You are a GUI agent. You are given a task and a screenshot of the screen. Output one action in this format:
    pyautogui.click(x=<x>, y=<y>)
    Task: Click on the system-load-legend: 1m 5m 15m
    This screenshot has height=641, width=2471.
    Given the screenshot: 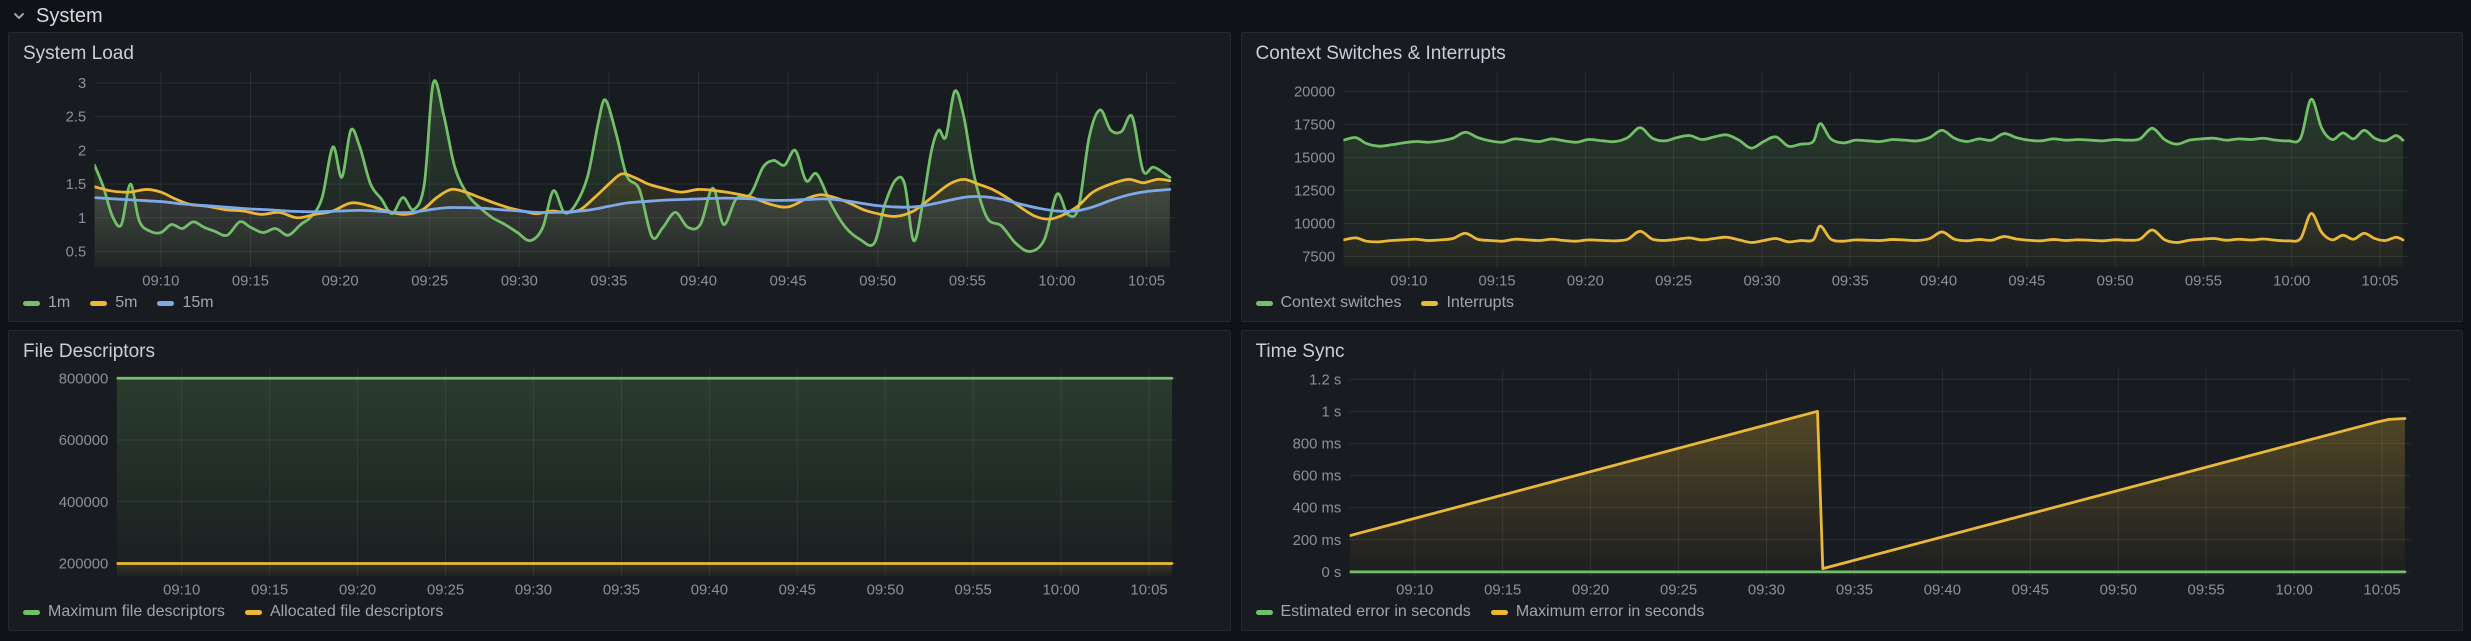 What is the action you would take?
    pyautogui.click(x=619, y=306)
    